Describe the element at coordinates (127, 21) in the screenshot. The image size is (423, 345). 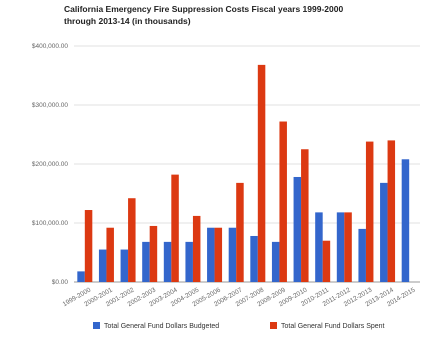
I see `chart-title-line-2: through 2013-14 (in thousands)` at that location.